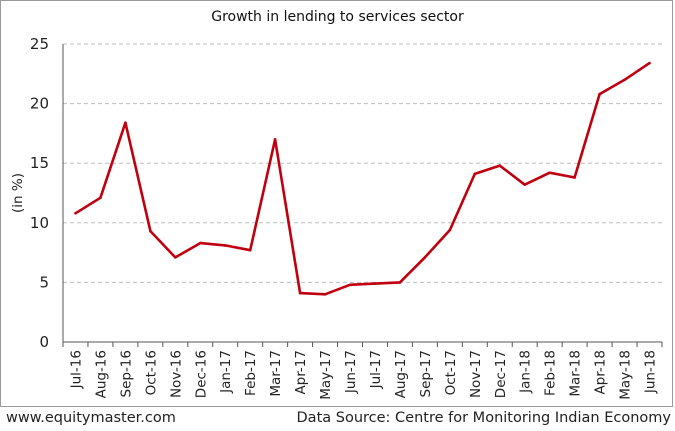 Image resolution: width=675 pixels, height=431 pixels. Describe the element at coordinates (126, 374) in the screenshot. I see `x-tick-label: Sep-16` at that location.